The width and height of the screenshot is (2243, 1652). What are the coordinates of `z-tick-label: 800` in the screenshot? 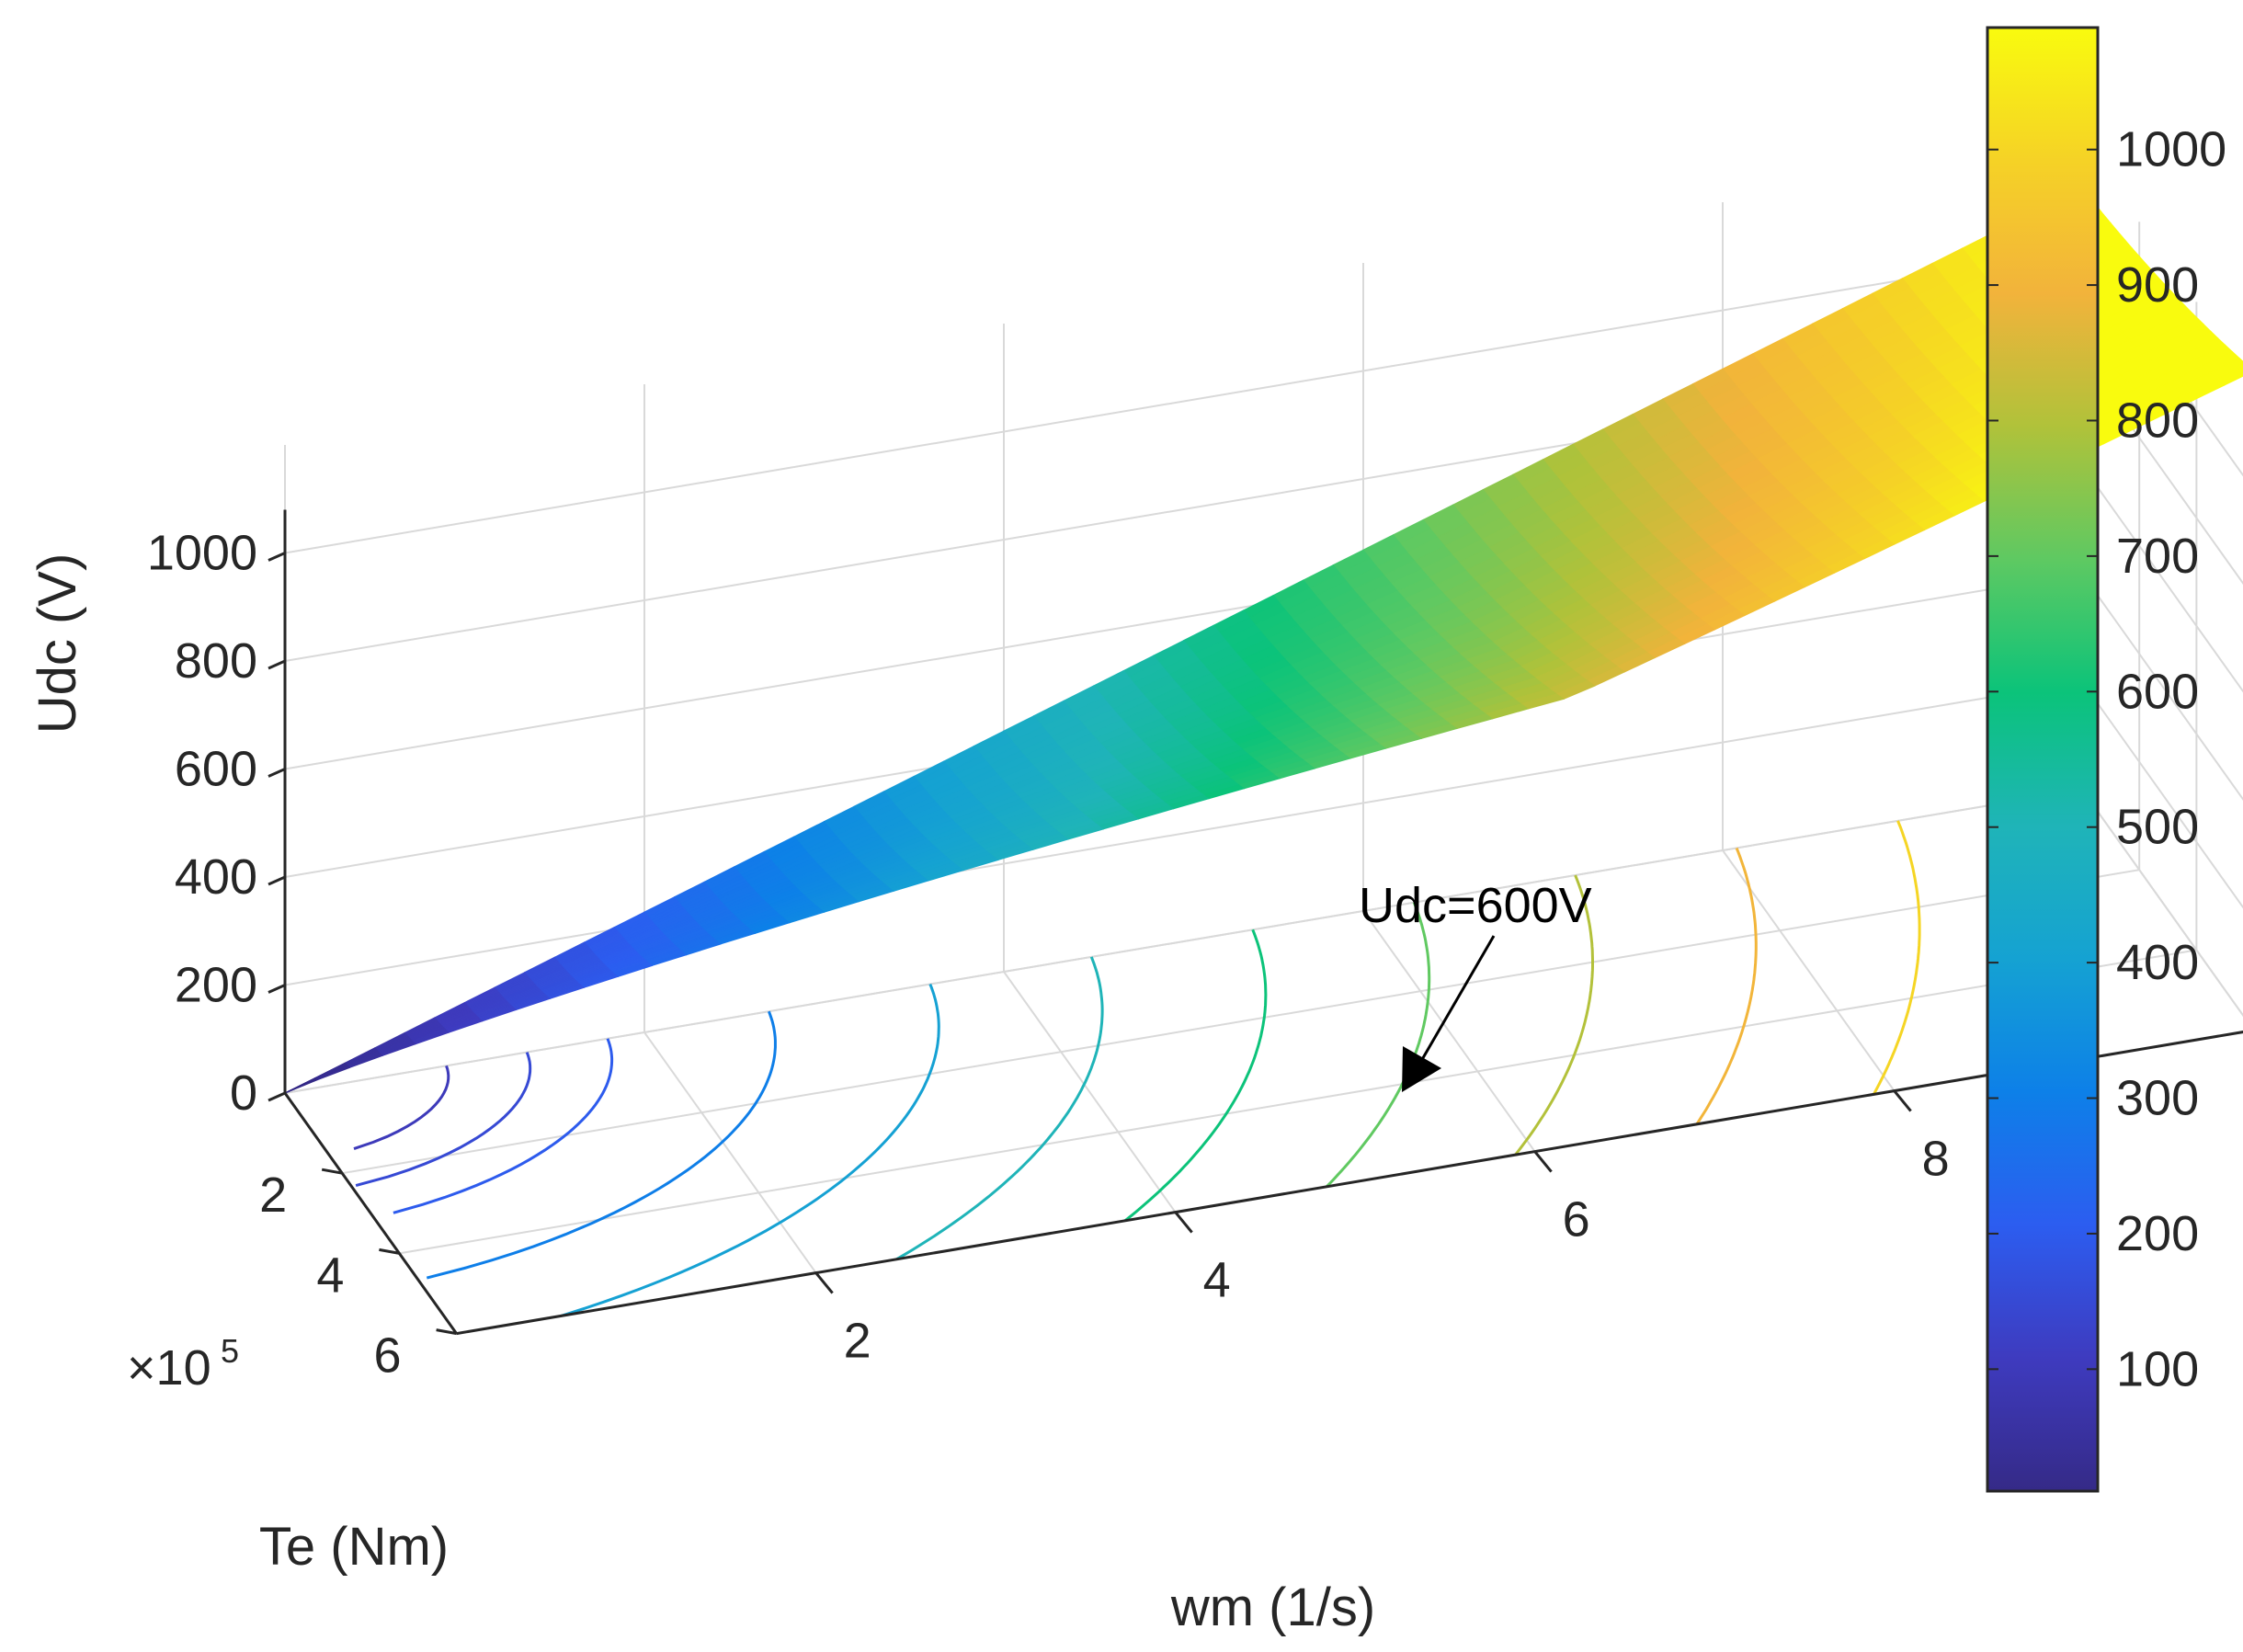 It's located at (216, 661).